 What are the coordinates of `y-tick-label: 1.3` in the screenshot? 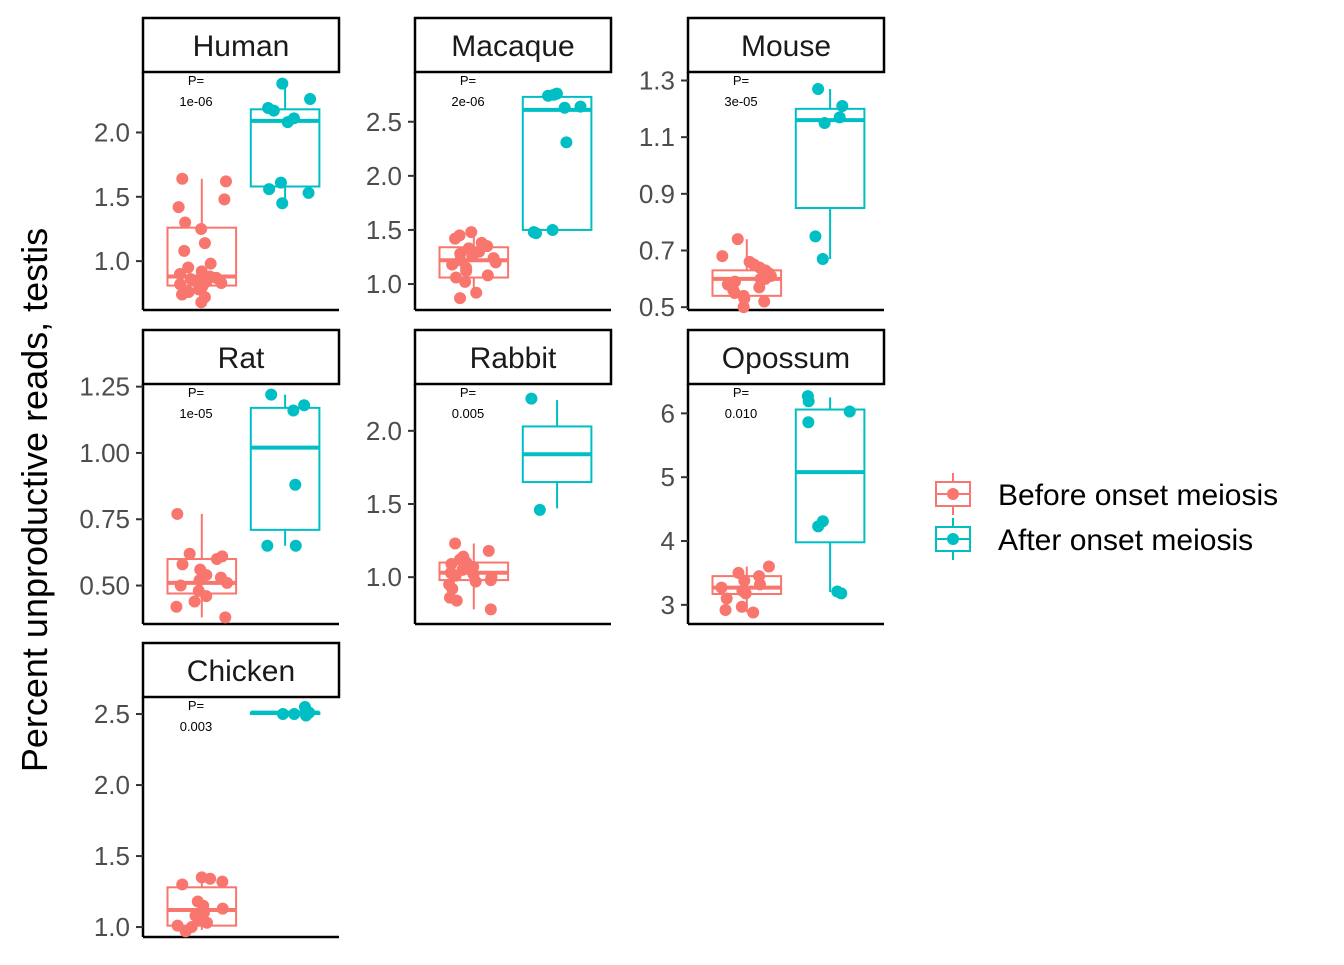 It's located at (657, 81).